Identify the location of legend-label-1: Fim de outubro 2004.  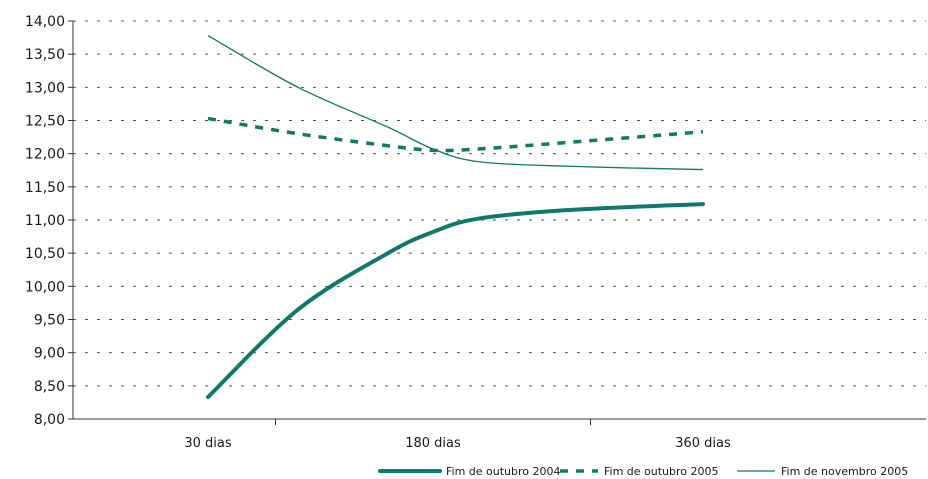
(503, 471).